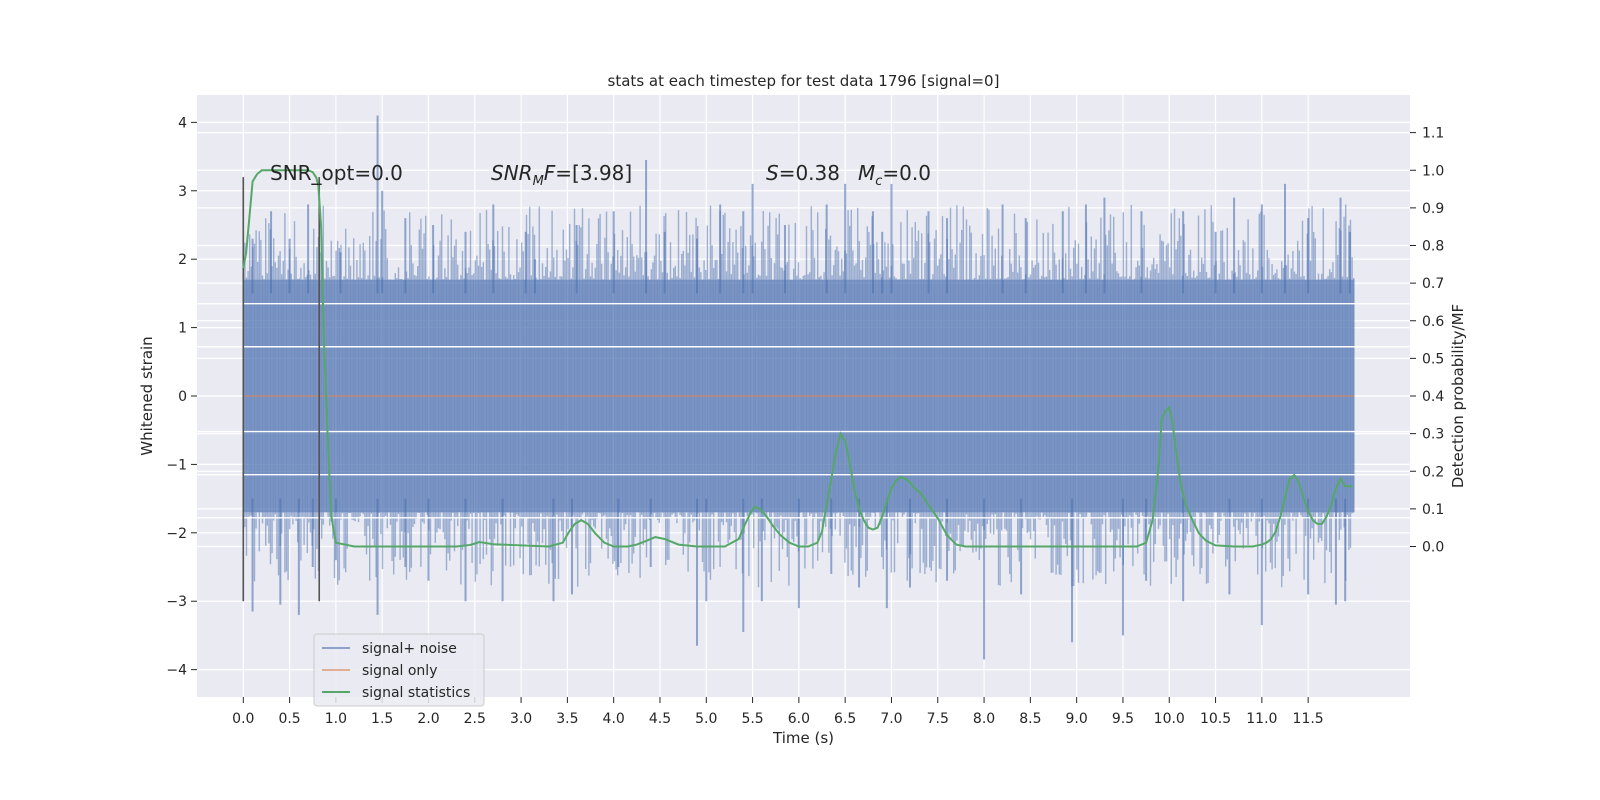 Image resolution: width=1600 pixels, height=800 pixels. Describe the element at coordinates (906, 173) in the screenshot. I see `mc-value: =0.0` at that location.